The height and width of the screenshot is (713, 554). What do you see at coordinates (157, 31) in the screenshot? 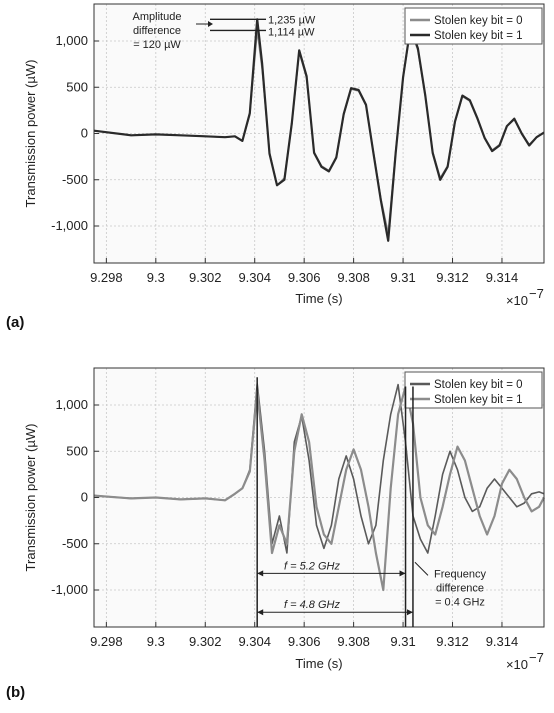
I see `annotation-amplitude-line2: difference` at bounding box center [157, 31].